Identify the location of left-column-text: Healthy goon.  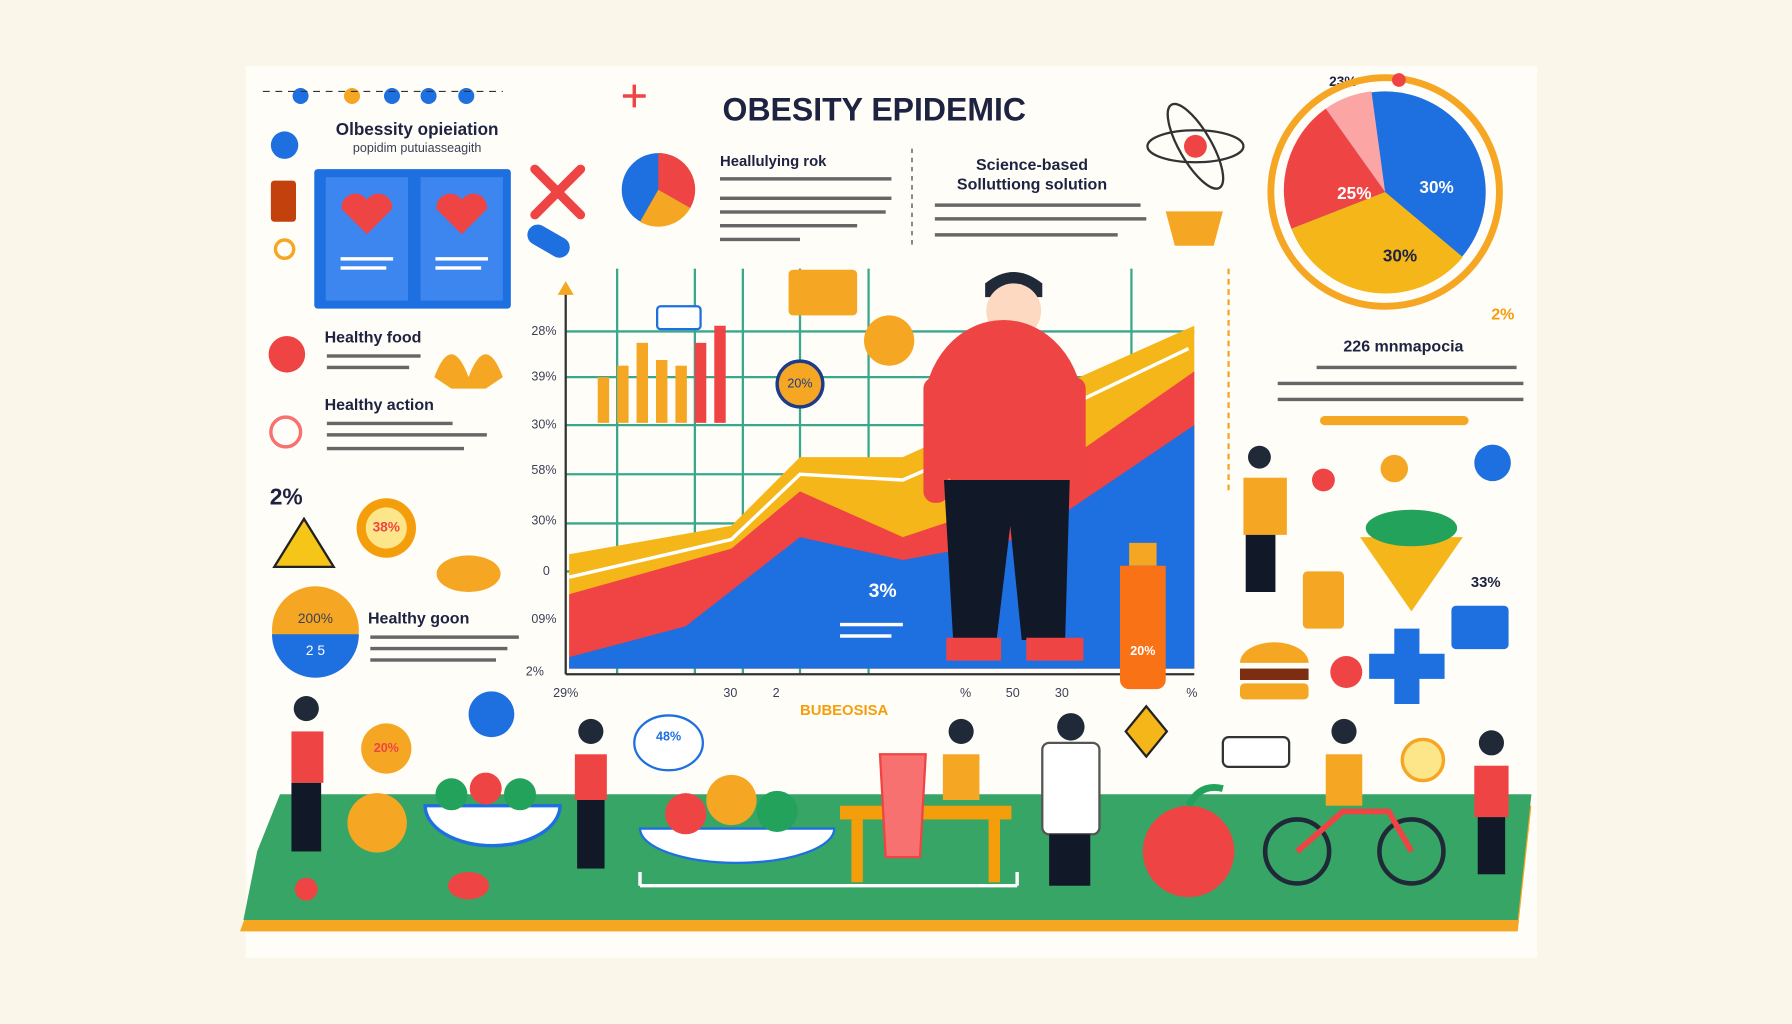
(418, 619).